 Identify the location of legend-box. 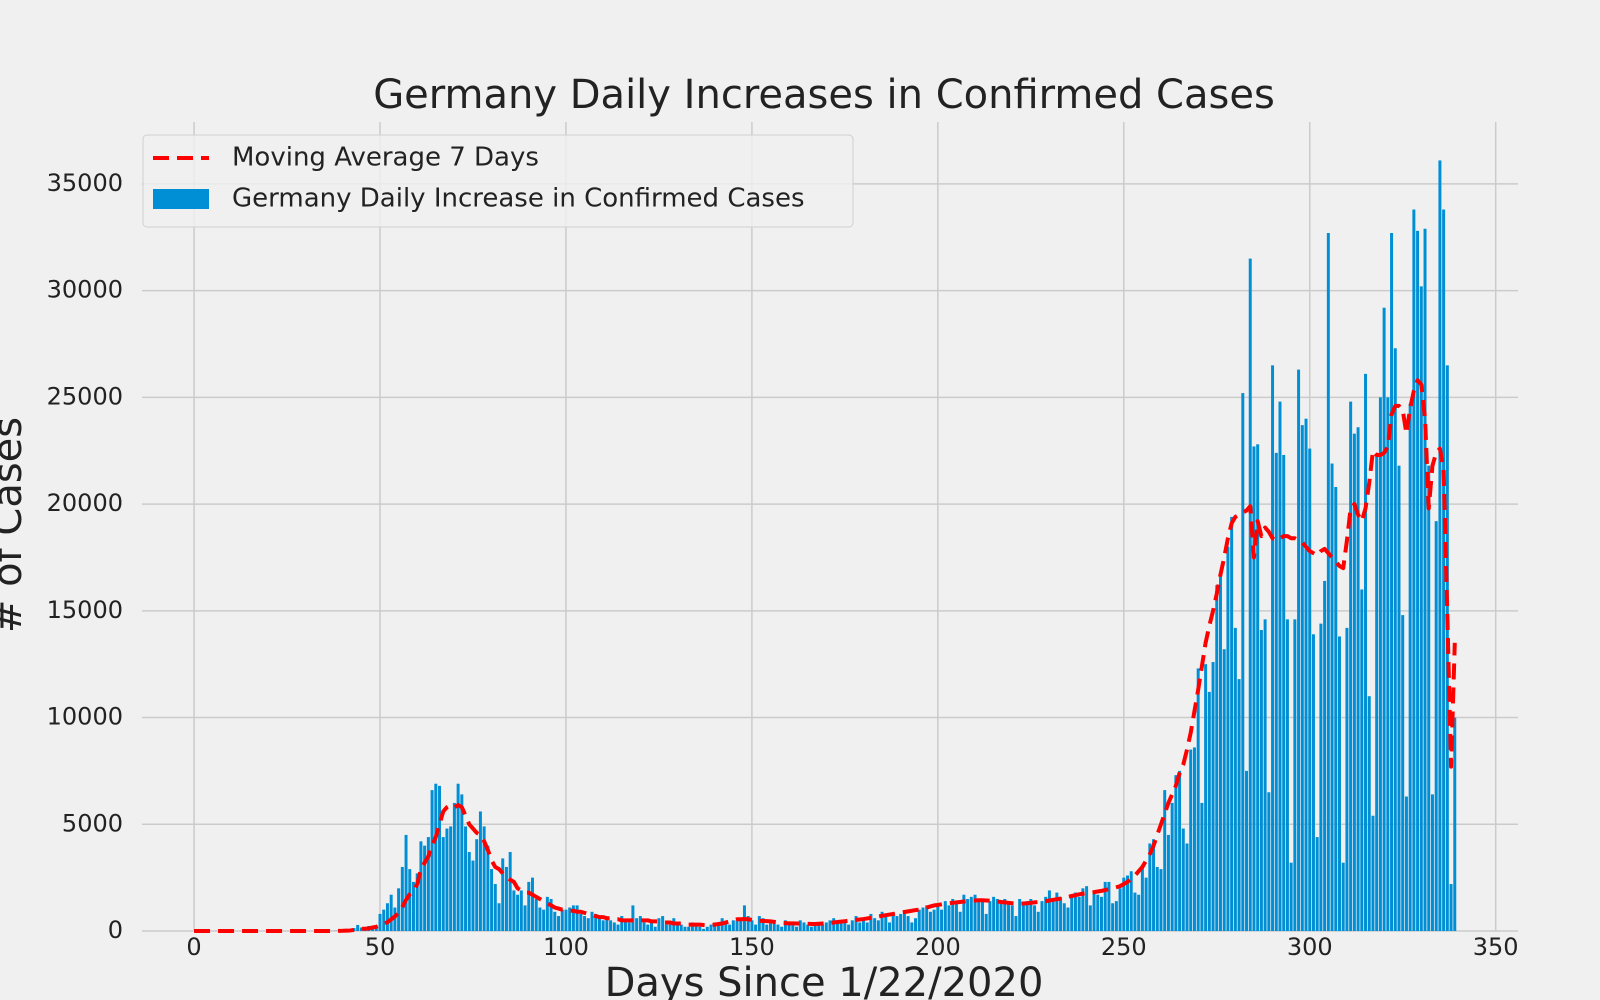
(498, 181).